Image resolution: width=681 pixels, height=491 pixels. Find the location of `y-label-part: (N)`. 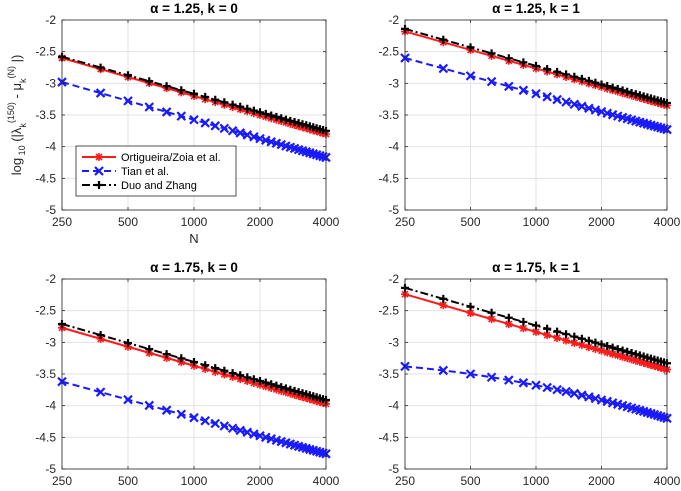

y-label-part: (N) is located at coordinates (11, 72).